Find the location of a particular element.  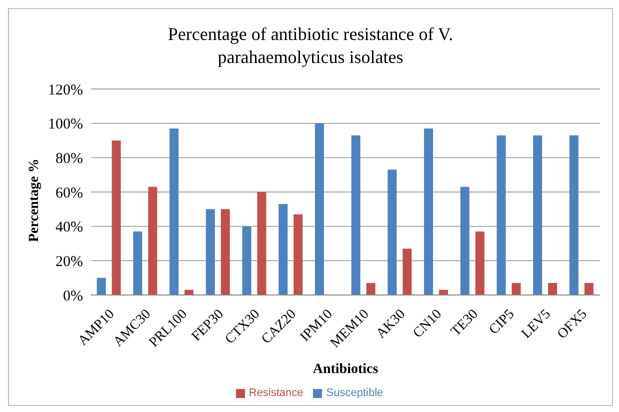

y-axis-title: Percentage % is located at coordinates (34, 200).